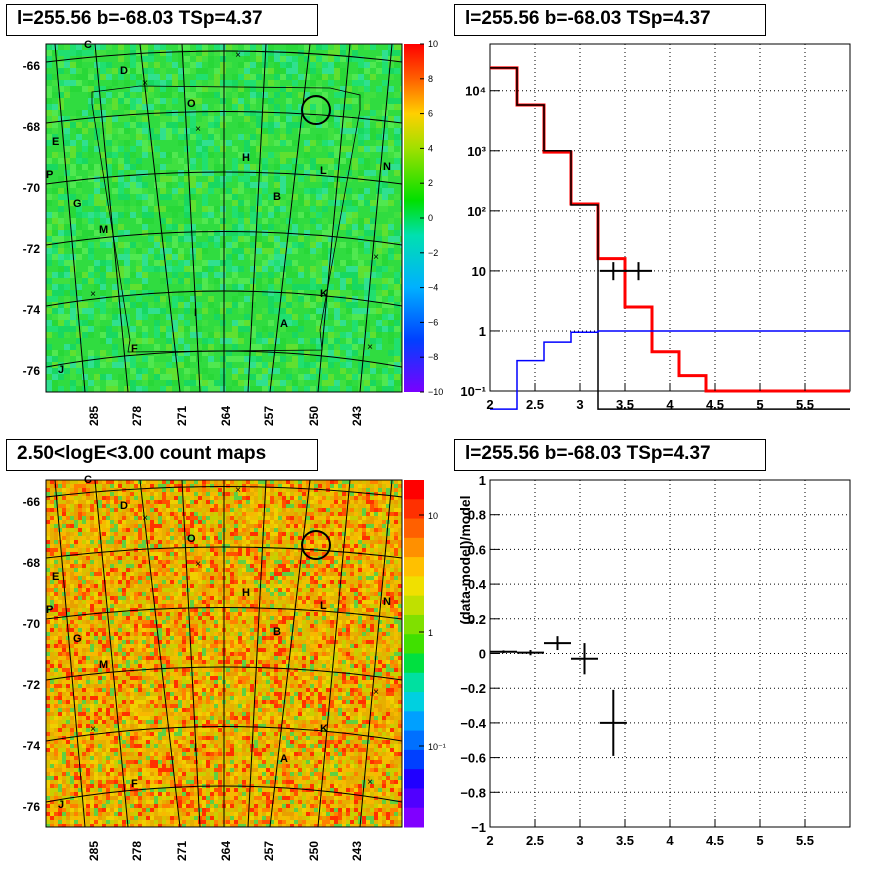 The width and height of the screenshot is (896, 872). What do you see at coordinates (32, 249) in the screenshot?
I see `map-y-tick-label: -72` at bounding box center [32, 249].